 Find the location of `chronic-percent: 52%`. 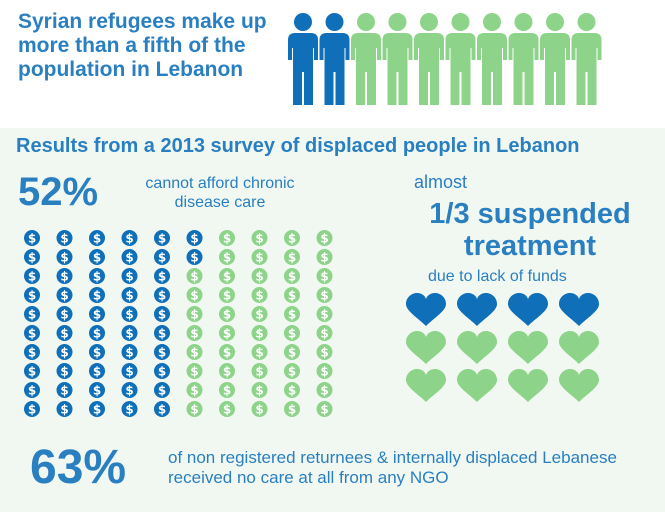

chronic-percent: 52% is located at coordinates (58, 192).